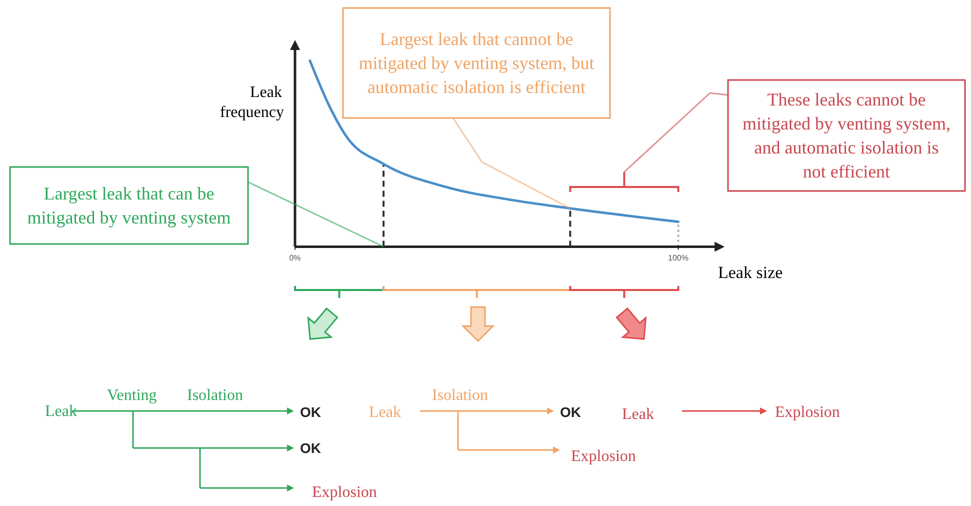 Image resolution: width=971 pixels, height=506 pixels. I want to click on y-axis-title: Leak frequency, so click(252, 102).